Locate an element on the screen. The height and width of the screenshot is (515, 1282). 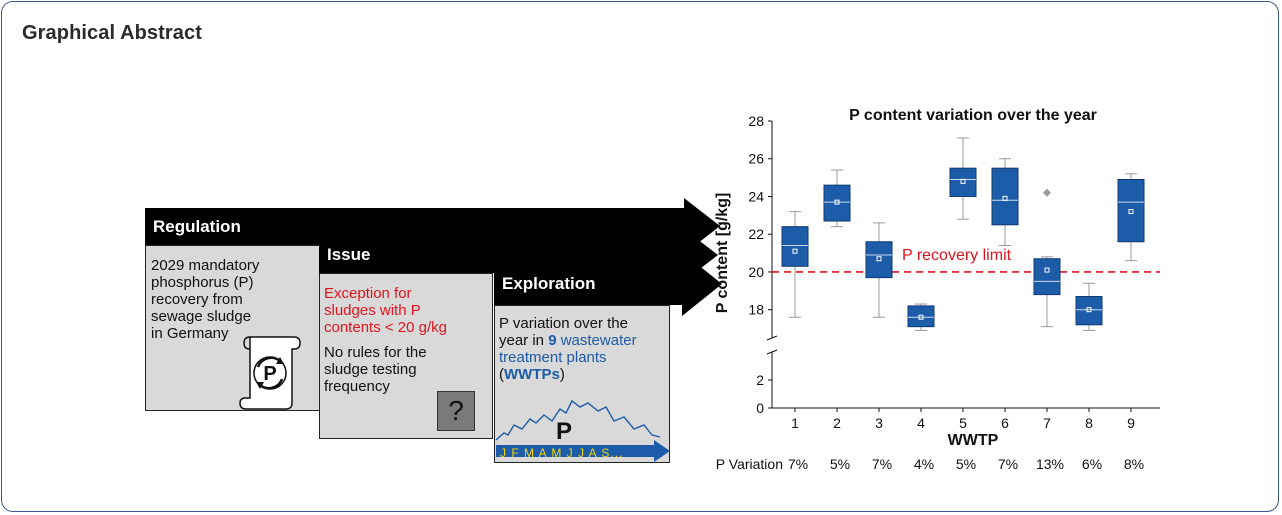
y-axis-title: P content [g/kg] is located at coordinates (722, 253).